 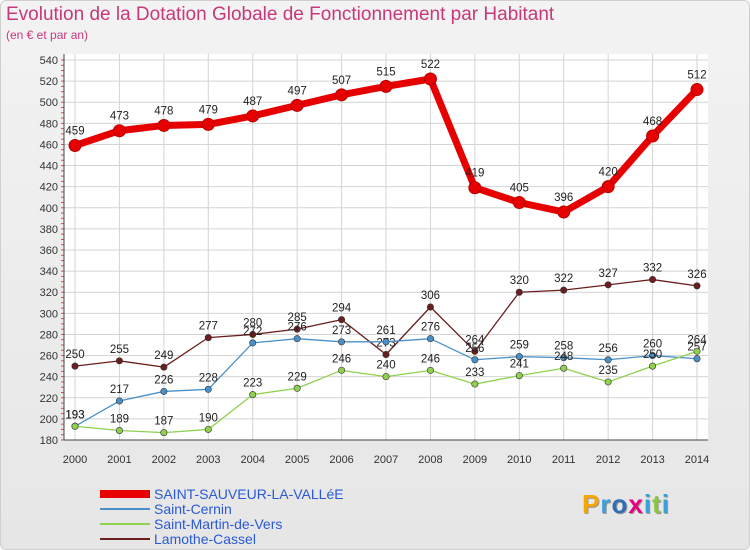 What do you see at coordinates (652, 460) in the screenshot?
I see `x-tick-label: 2013` at bounding box center [652, 460].